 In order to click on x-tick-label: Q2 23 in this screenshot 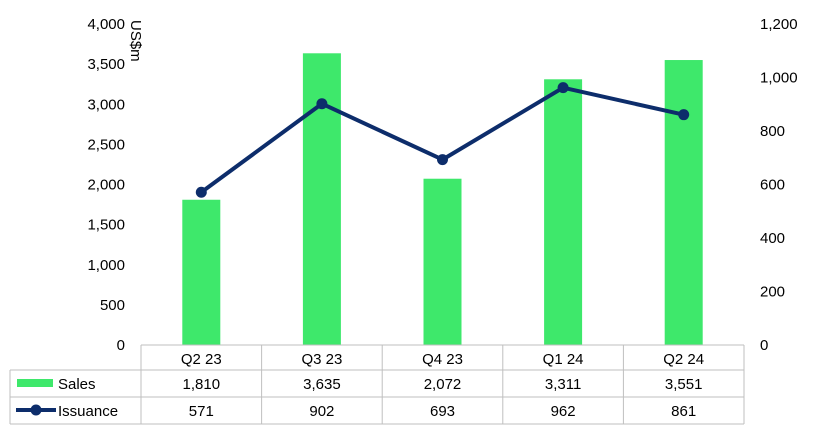, I will do `click(201, 359)`.